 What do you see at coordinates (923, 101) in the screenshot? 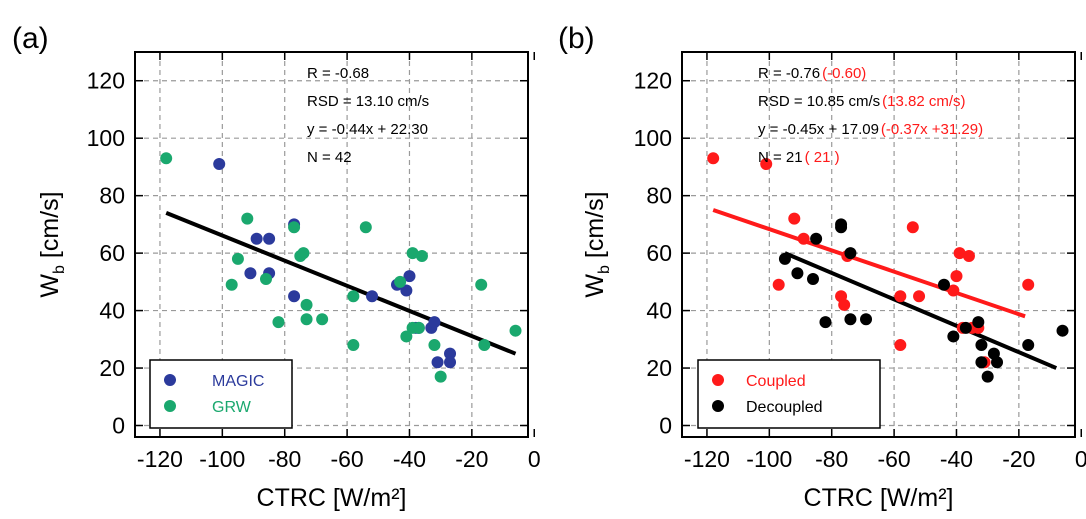
I see `stat-extra: (13.82 cm/s)` at bounding box center [923, 101].